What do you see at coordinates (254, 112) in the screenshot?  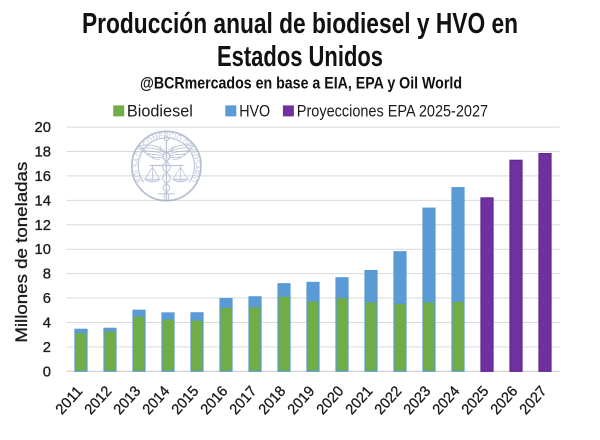 I see `svg-text: HVO` at bounding box center [254, 112].